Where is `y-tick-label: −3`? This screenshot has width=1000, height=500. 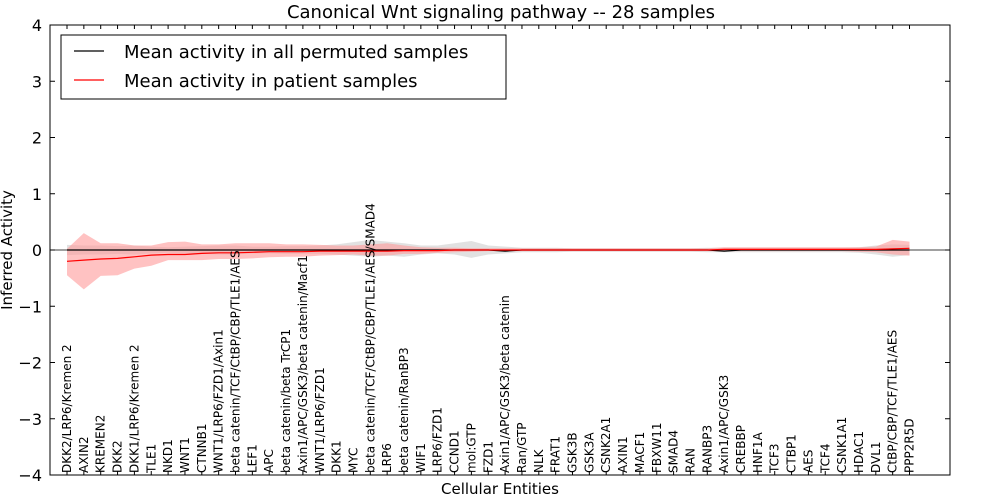
y-tick-label: −3 is located at coordinates (30, 419).